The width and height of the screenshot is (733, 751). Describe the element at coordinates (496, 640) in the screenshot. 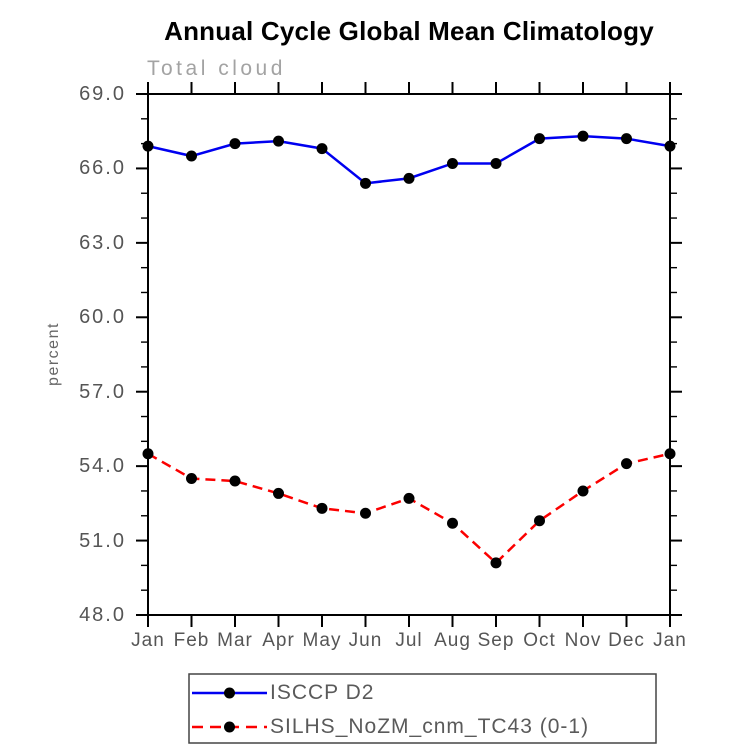

I see `x-tick-label: Sep` at that location.